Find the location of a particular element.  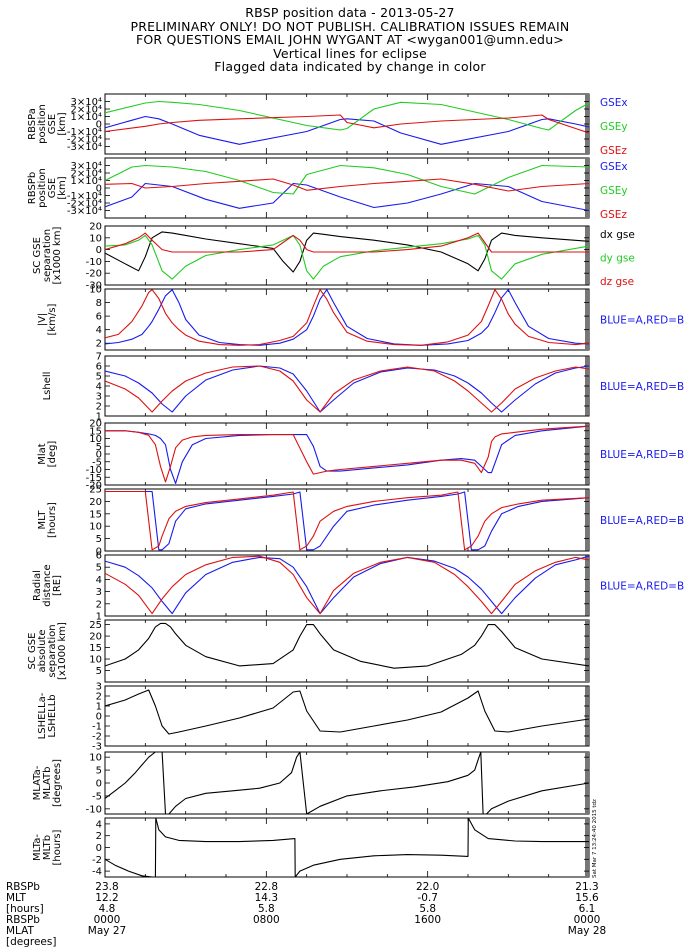

legend-entry: GSEy is located at coordinates (614, 191).